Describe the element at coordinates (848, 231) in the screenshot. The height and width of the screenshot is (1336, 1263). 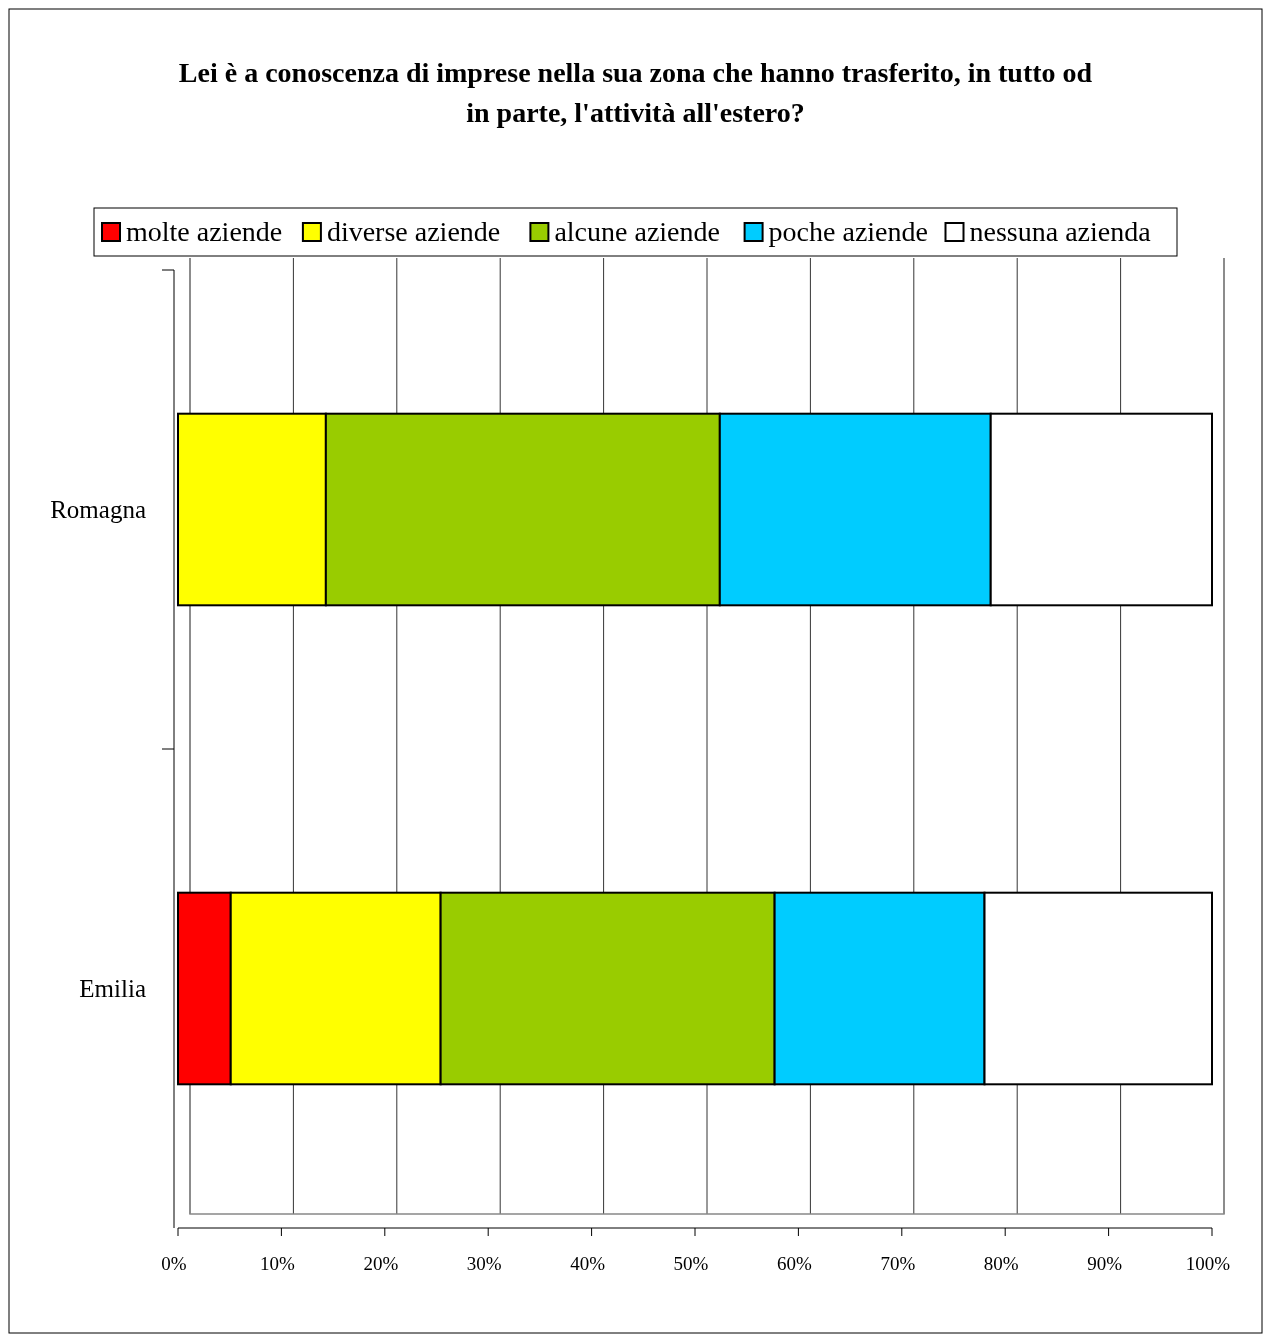
I see `legend-label: poche aziende` at that location.